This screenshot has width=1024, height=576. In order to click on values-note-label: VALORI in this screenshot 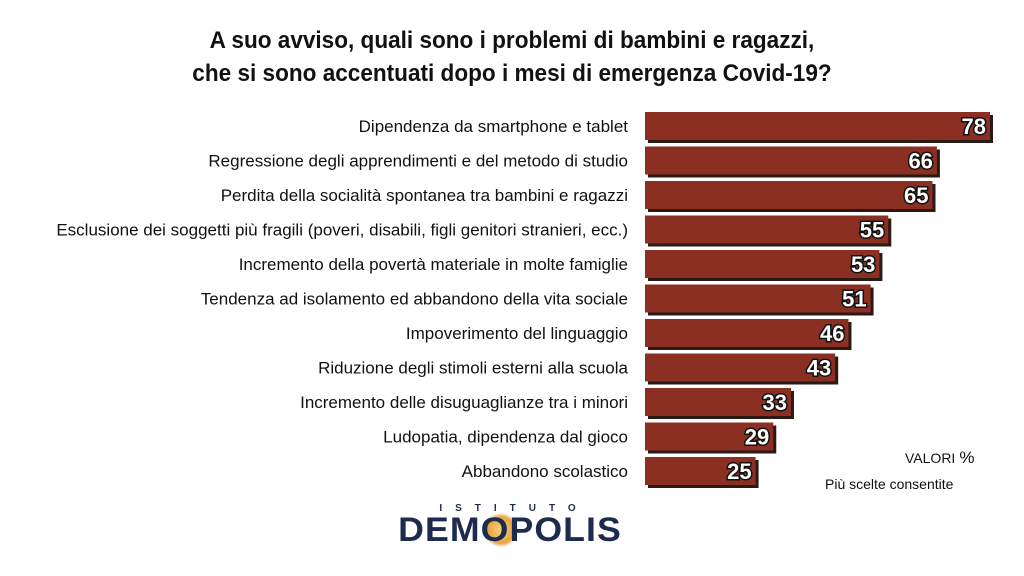, I will do `click(930, 458)`.